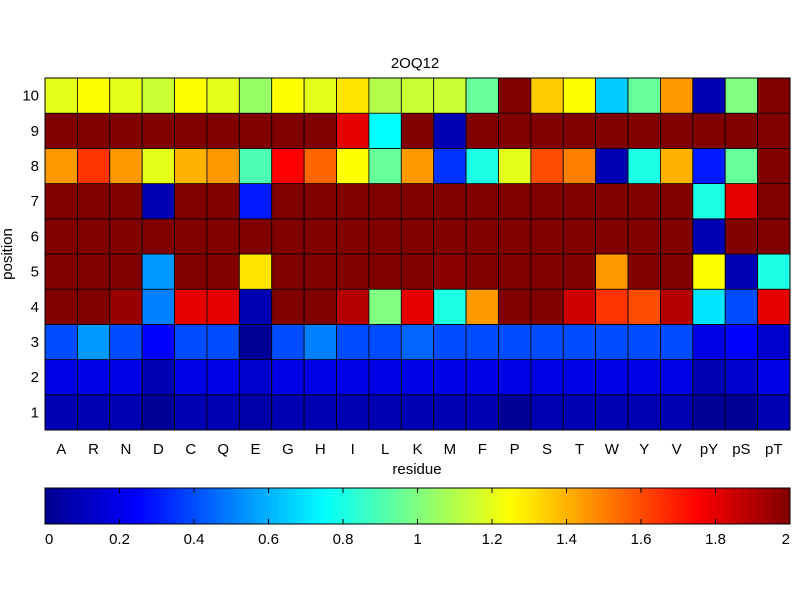  I want to click on y-tick-label: 10, so click(30, 96).